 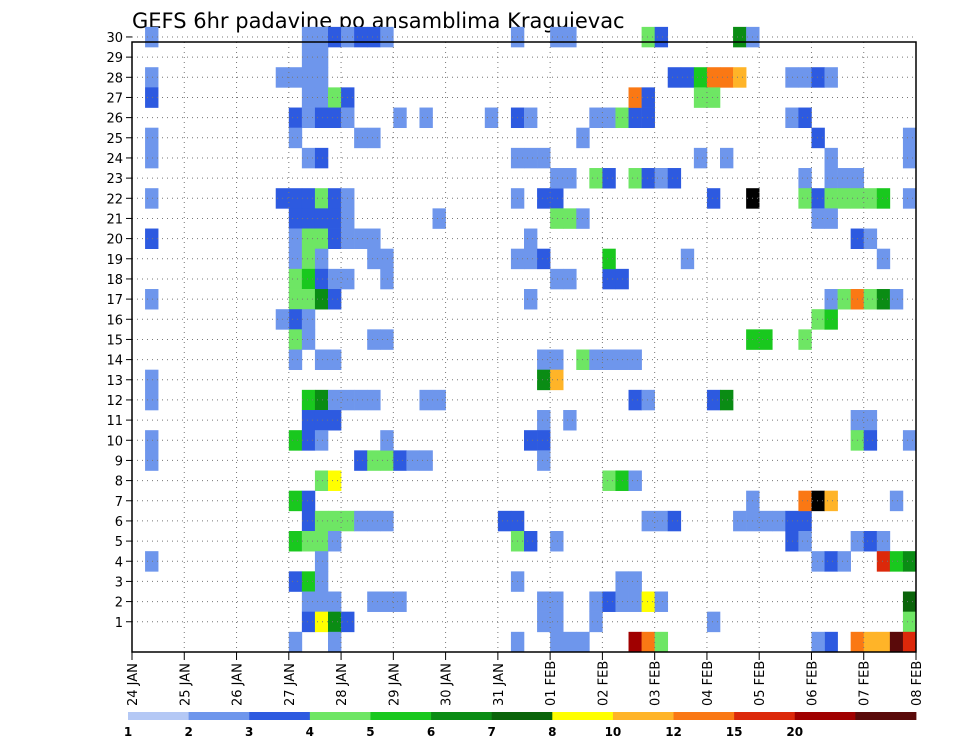 What do you see at coordinates (114, 58) in the screenshot?
I see `y-tick-label: 29` at bounding box center [114, 58].